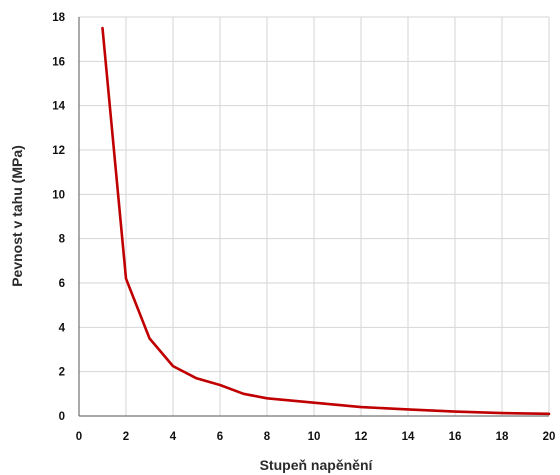 The width and height of the screenshot is (560, 475). What do you see at coordinates (408, 437) in the screenshot?
I see `x-tick-label: 14` at bounding box center [408, 437].